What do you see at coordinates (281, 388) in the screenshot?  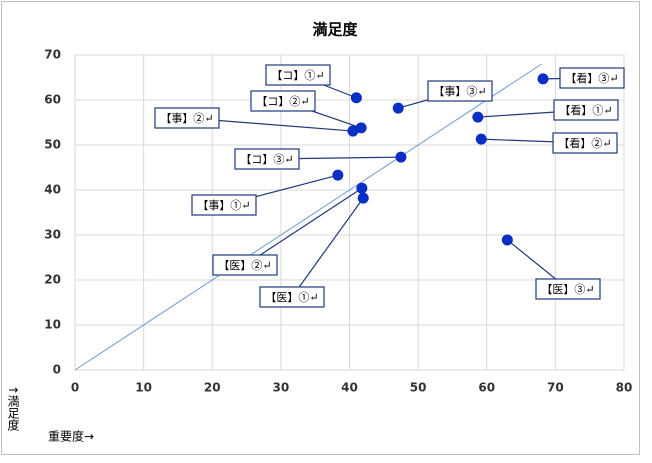 I see `x-tick-label: 30` at bounding box center [281, 388].